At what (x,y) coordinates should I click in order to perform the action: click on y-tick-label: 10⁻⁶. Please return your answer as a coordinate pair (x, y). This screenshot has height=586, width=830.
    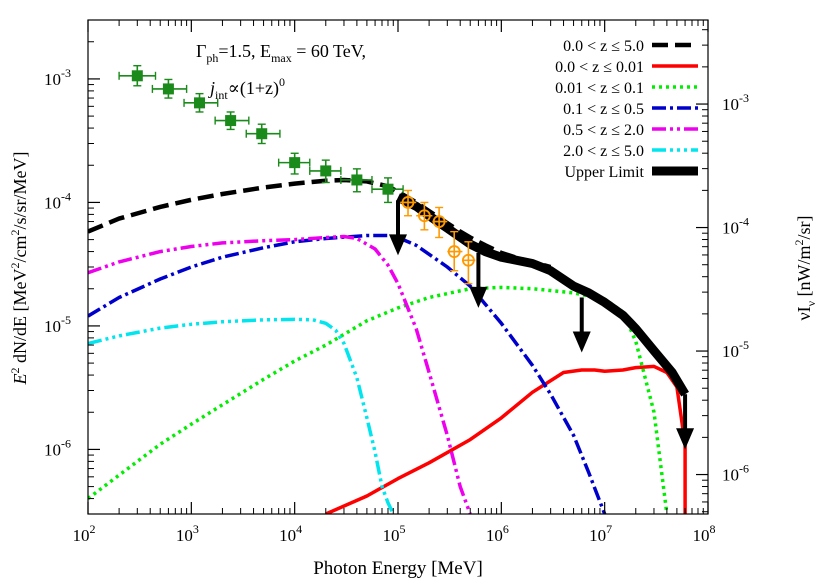
    Looking at the image, I should click on (57, 447).